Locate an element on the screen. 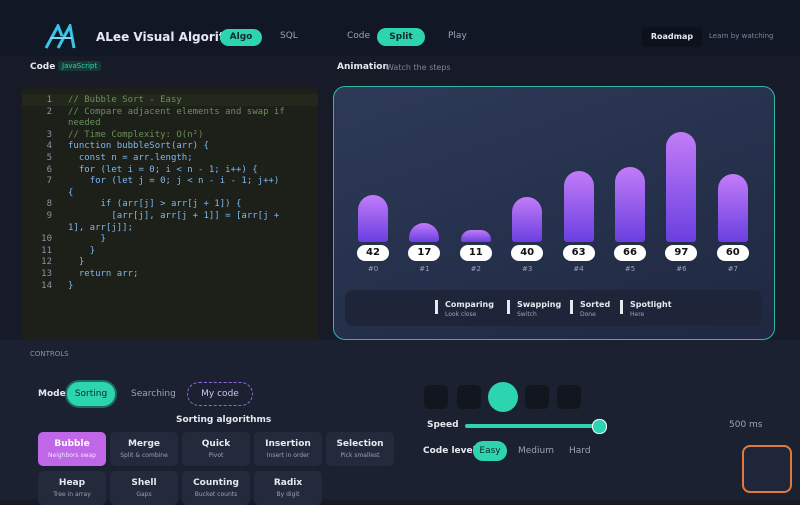 This screenshot has width=800, height=505. legend-desc: Done is located at coordinates (588, 314).